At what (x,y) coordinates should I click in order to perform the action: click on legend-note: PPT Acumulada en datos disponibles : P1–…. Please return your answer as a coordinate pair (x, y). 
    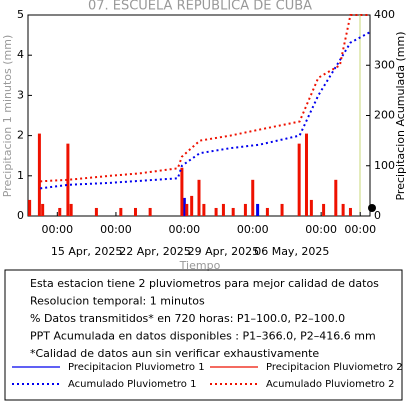
    Looking at the image, I should click on (203, 336).